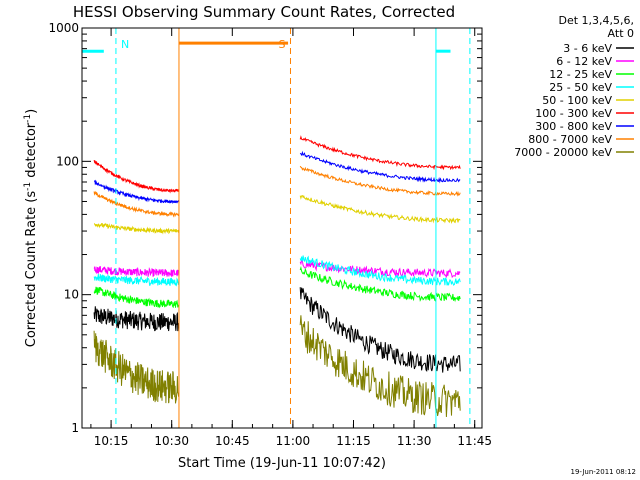 The height and width of the screenshot is (480, 640). What do you see at coordinates (75, 428) in the screenshot?
I see `y-tick-label-1: 1` at bounding box center [75, 428].